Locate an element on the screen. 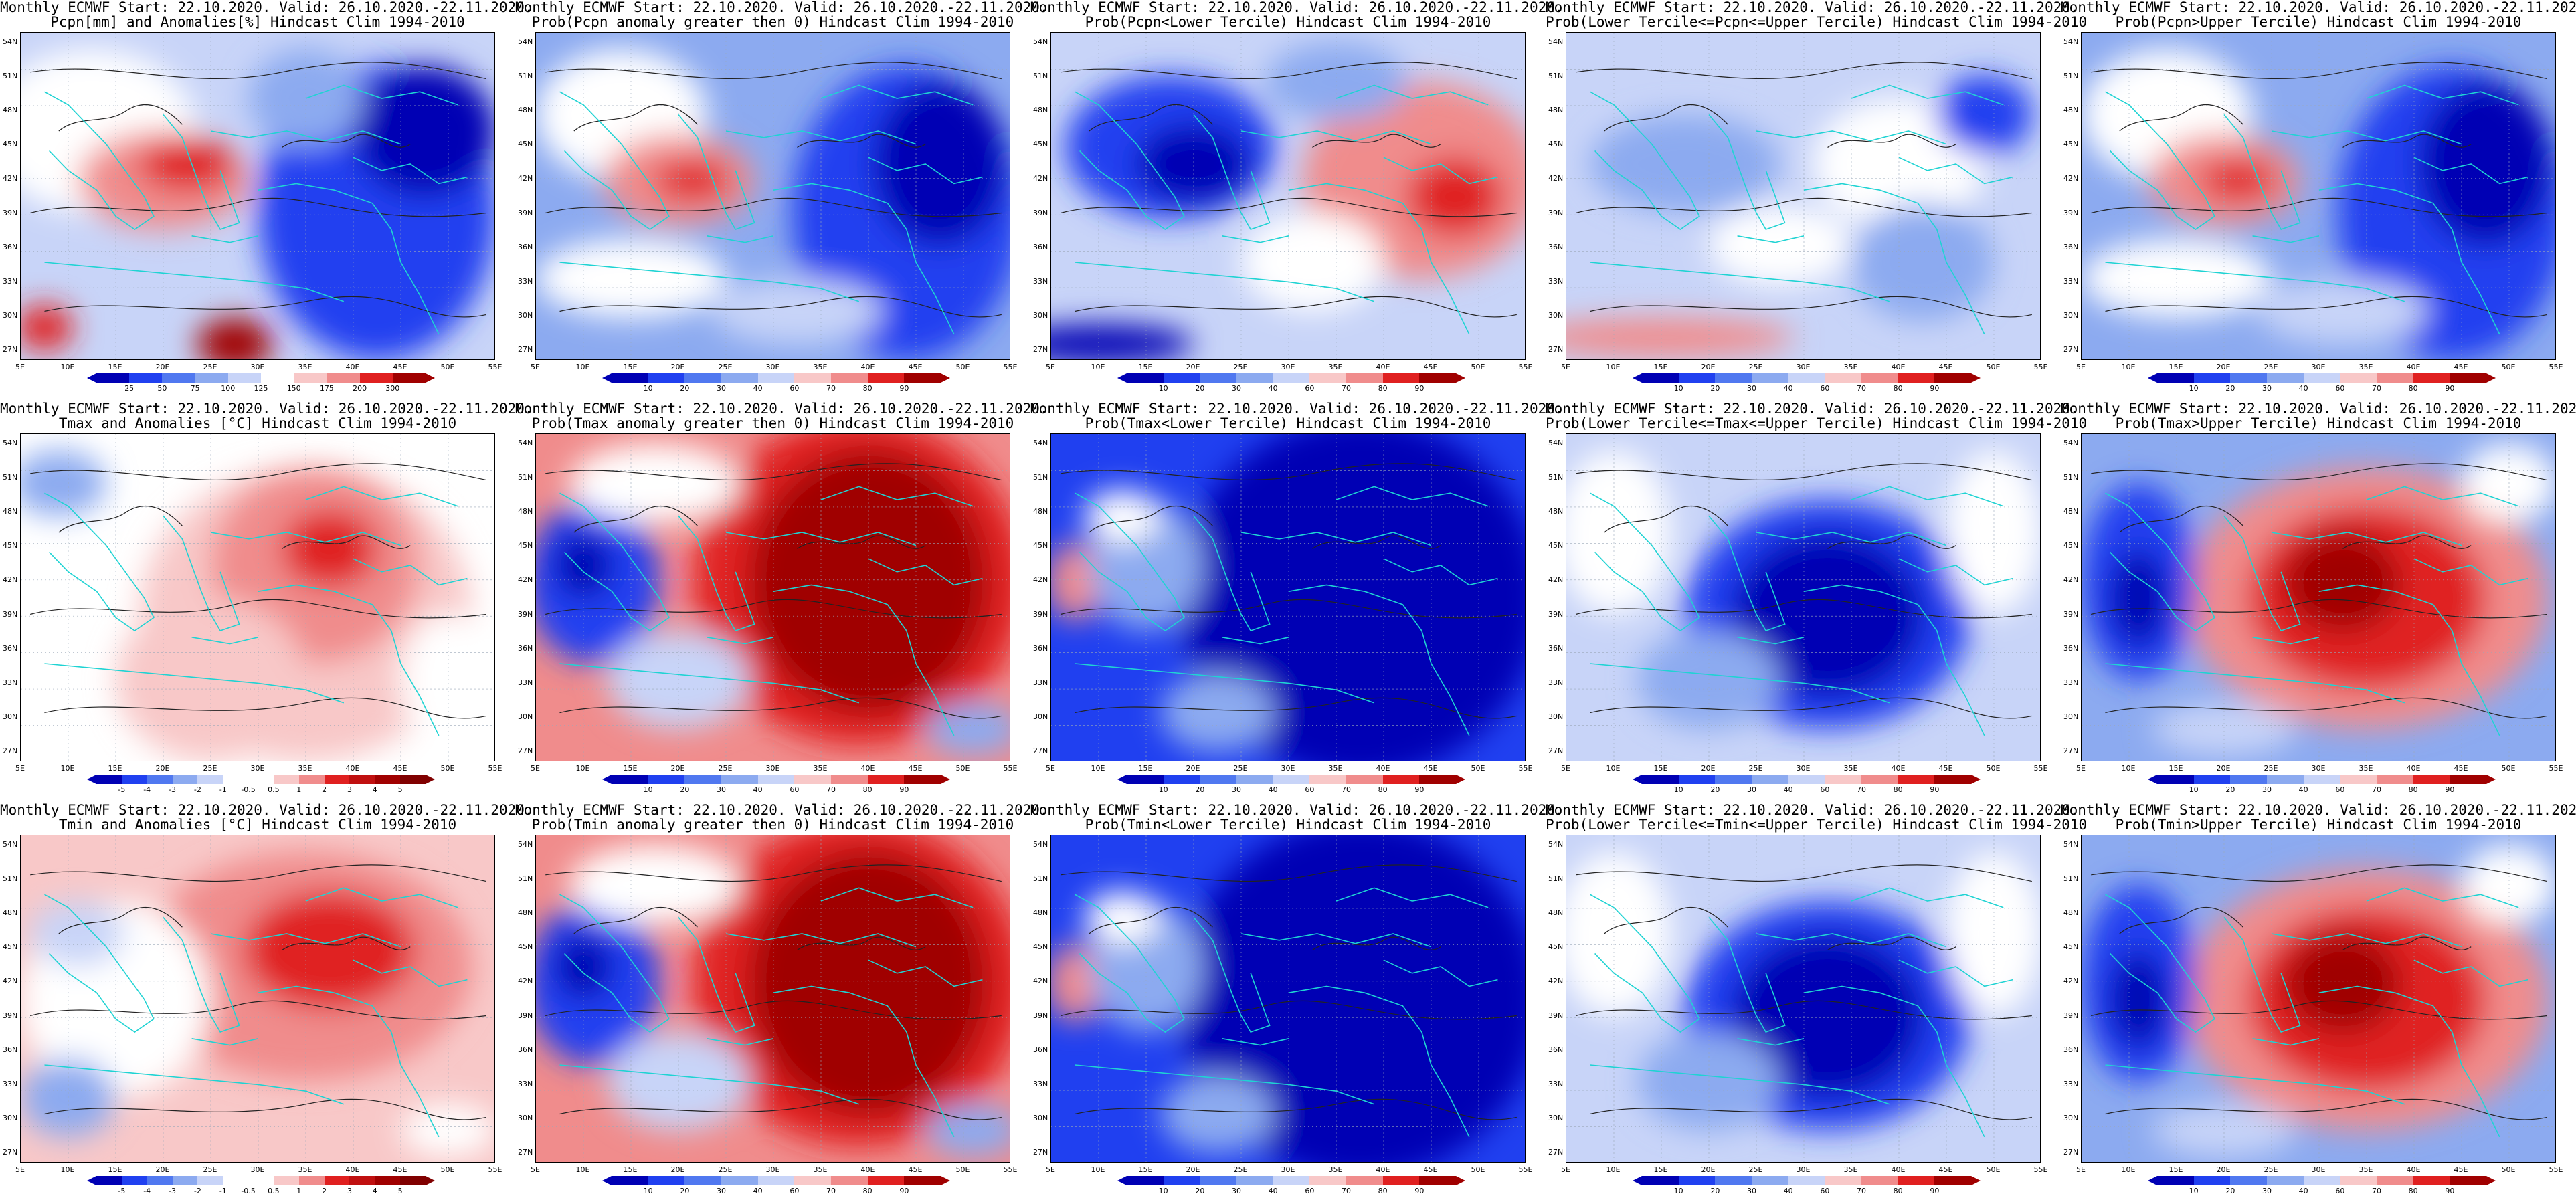  colorbar-tick-label: 75 is located at coordinates (195, 388).